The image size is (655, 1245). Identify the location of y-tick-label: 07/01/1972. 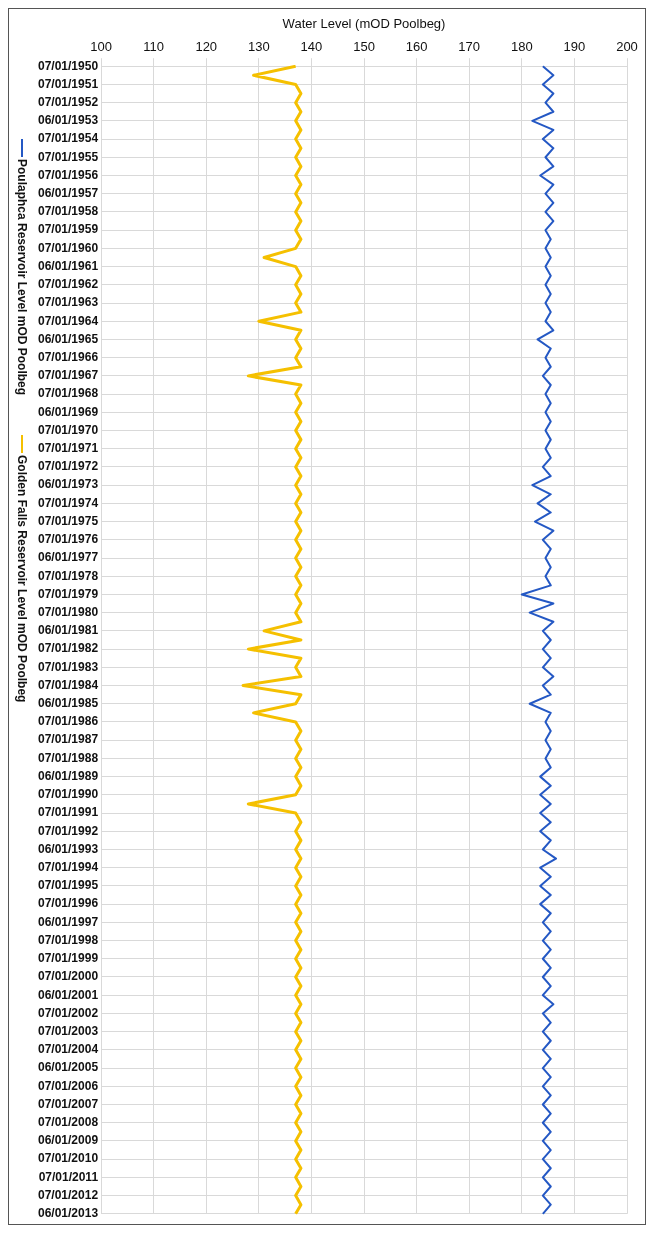
(68, 466).